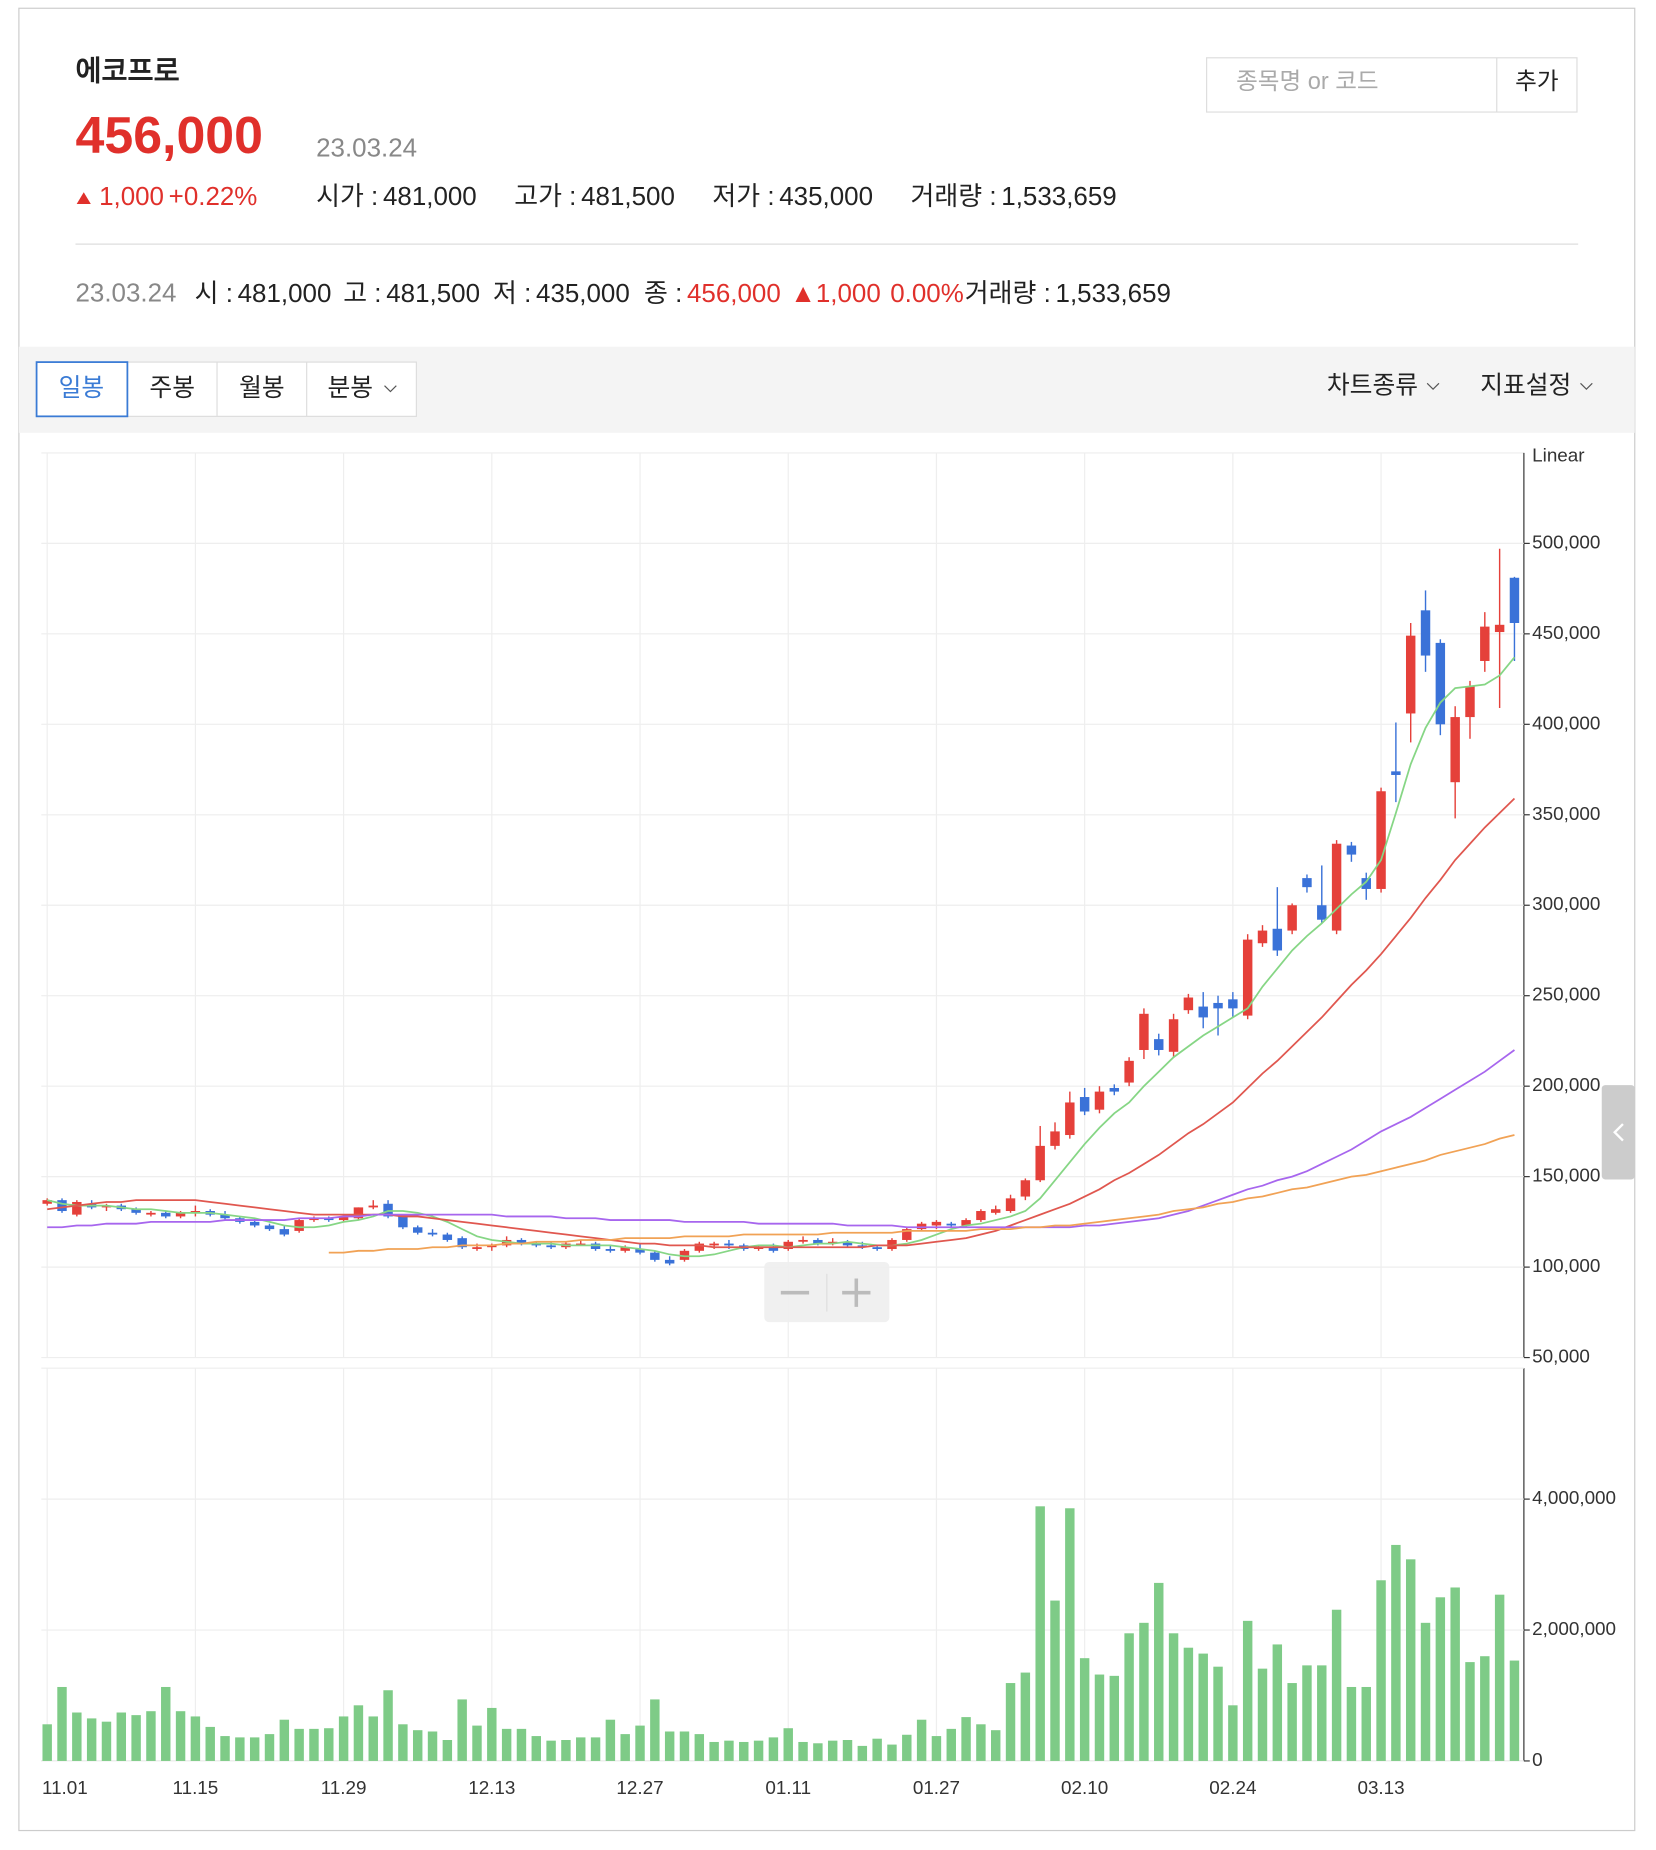 The height and width of the screenshot is (1850, 1656). Describe the element at coordinates (285, 294) in the screenshot. I see `value: 481,000` at that location.